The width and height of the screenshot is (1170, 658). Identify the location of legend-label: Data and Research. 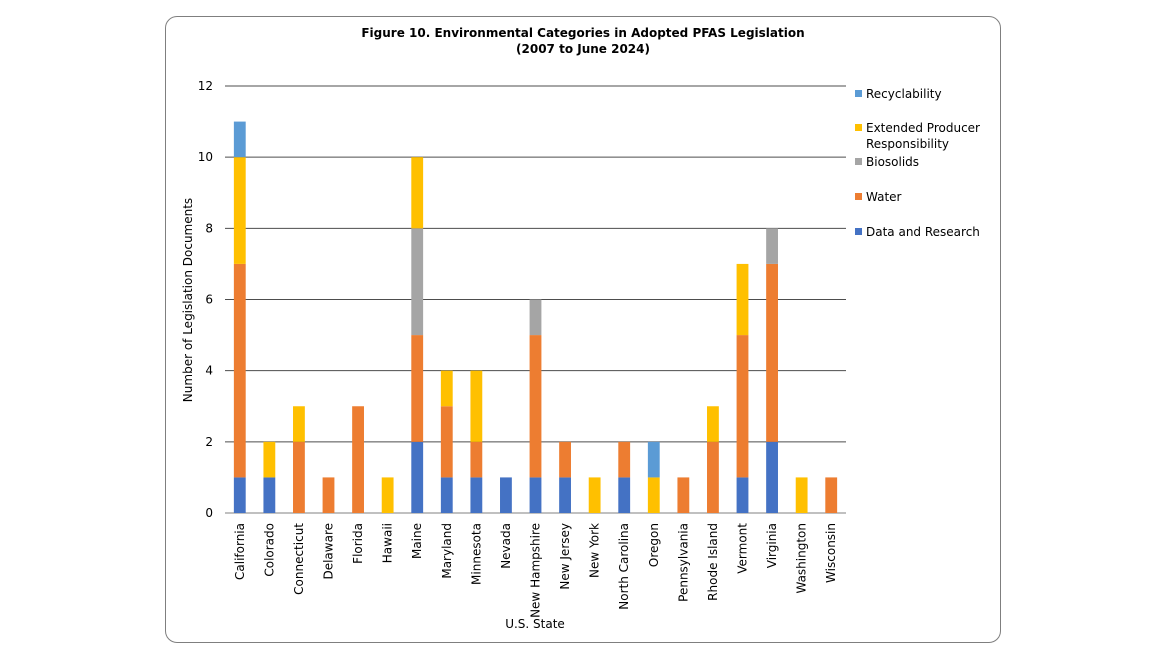
(923, 232).